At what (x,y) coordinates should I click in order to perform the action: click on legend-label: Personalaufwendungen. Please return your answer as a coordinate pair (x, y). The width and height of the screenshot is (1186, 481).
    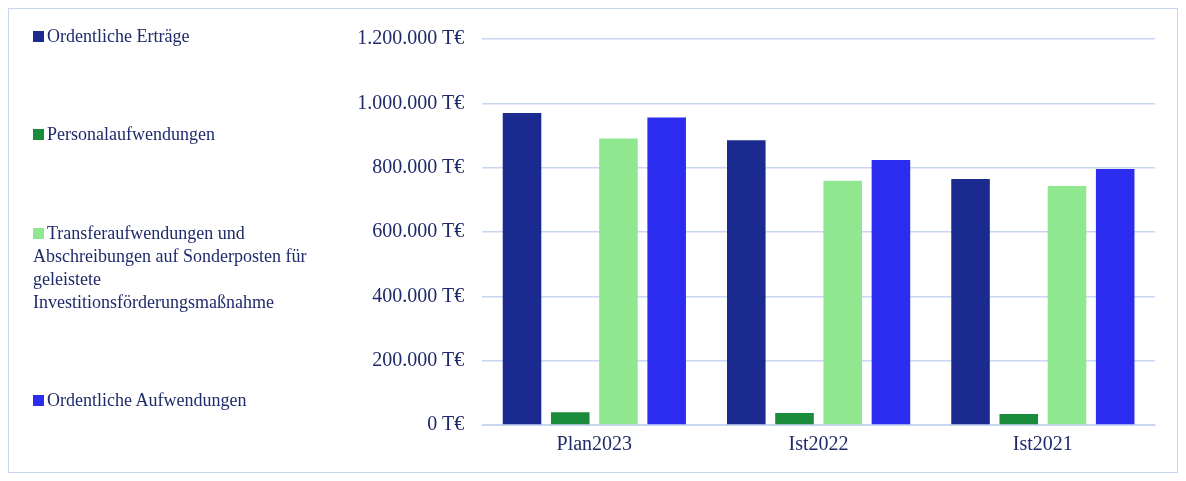
    Looking at the image, I should click on (131, 134).